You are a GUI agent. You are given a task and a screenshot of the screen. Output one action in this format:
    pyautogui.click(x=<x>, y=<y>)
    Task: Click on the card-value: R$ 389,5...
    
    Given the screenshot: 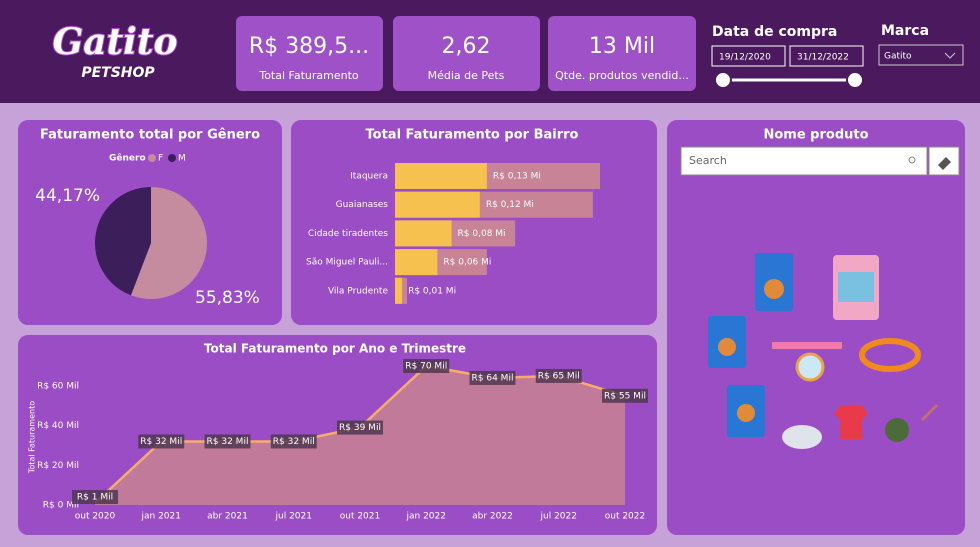 What is the action you would take?
    pyautogui.click(x=309, y=46)
    